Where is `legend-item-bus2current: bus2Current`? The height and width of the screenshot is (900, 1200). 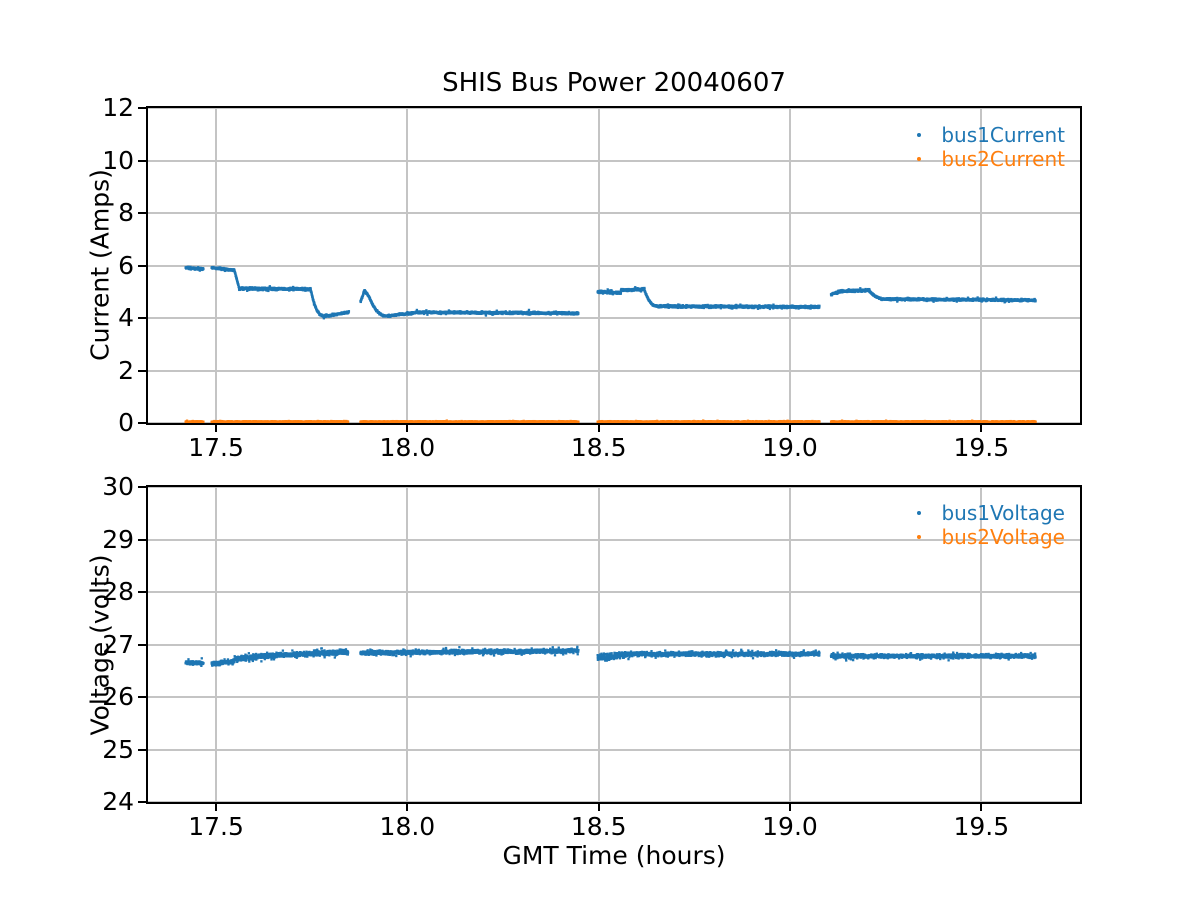
legend-item-bus2current: bus2Current is located at coordinates (991, 159).